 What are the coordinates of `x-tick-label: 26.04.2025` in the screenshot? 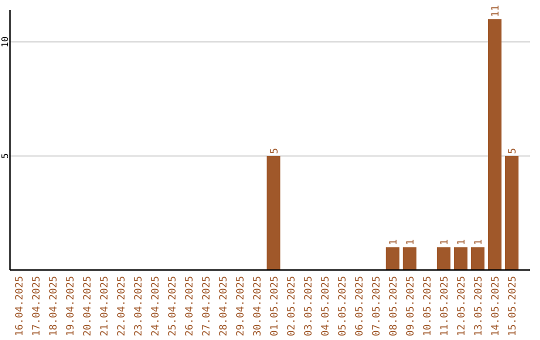 It's located at (190, 306).